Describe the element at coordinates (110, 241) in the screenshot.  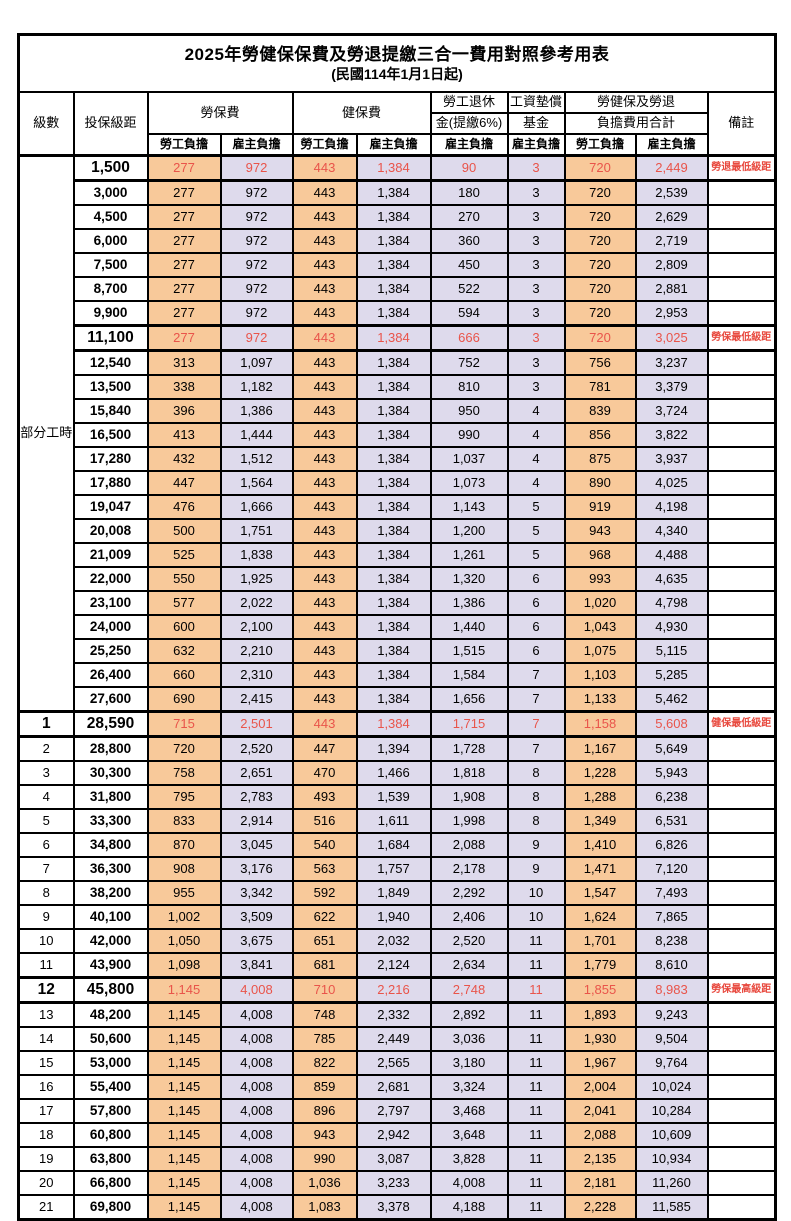
I see `bracket-cell: 6,000` at that location.